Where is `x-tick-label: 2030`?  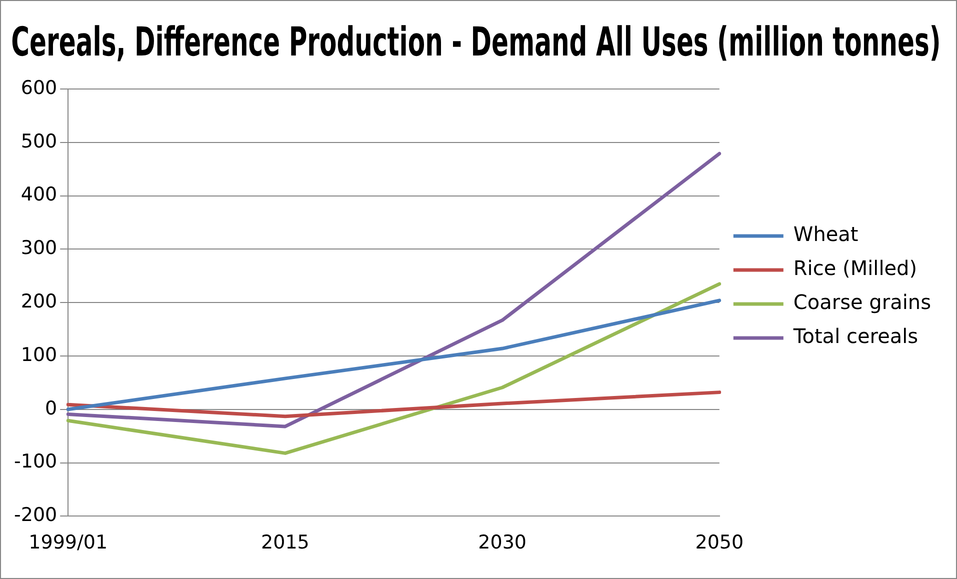
x-tick-label: 2030 is located at coordinates (502, 543).